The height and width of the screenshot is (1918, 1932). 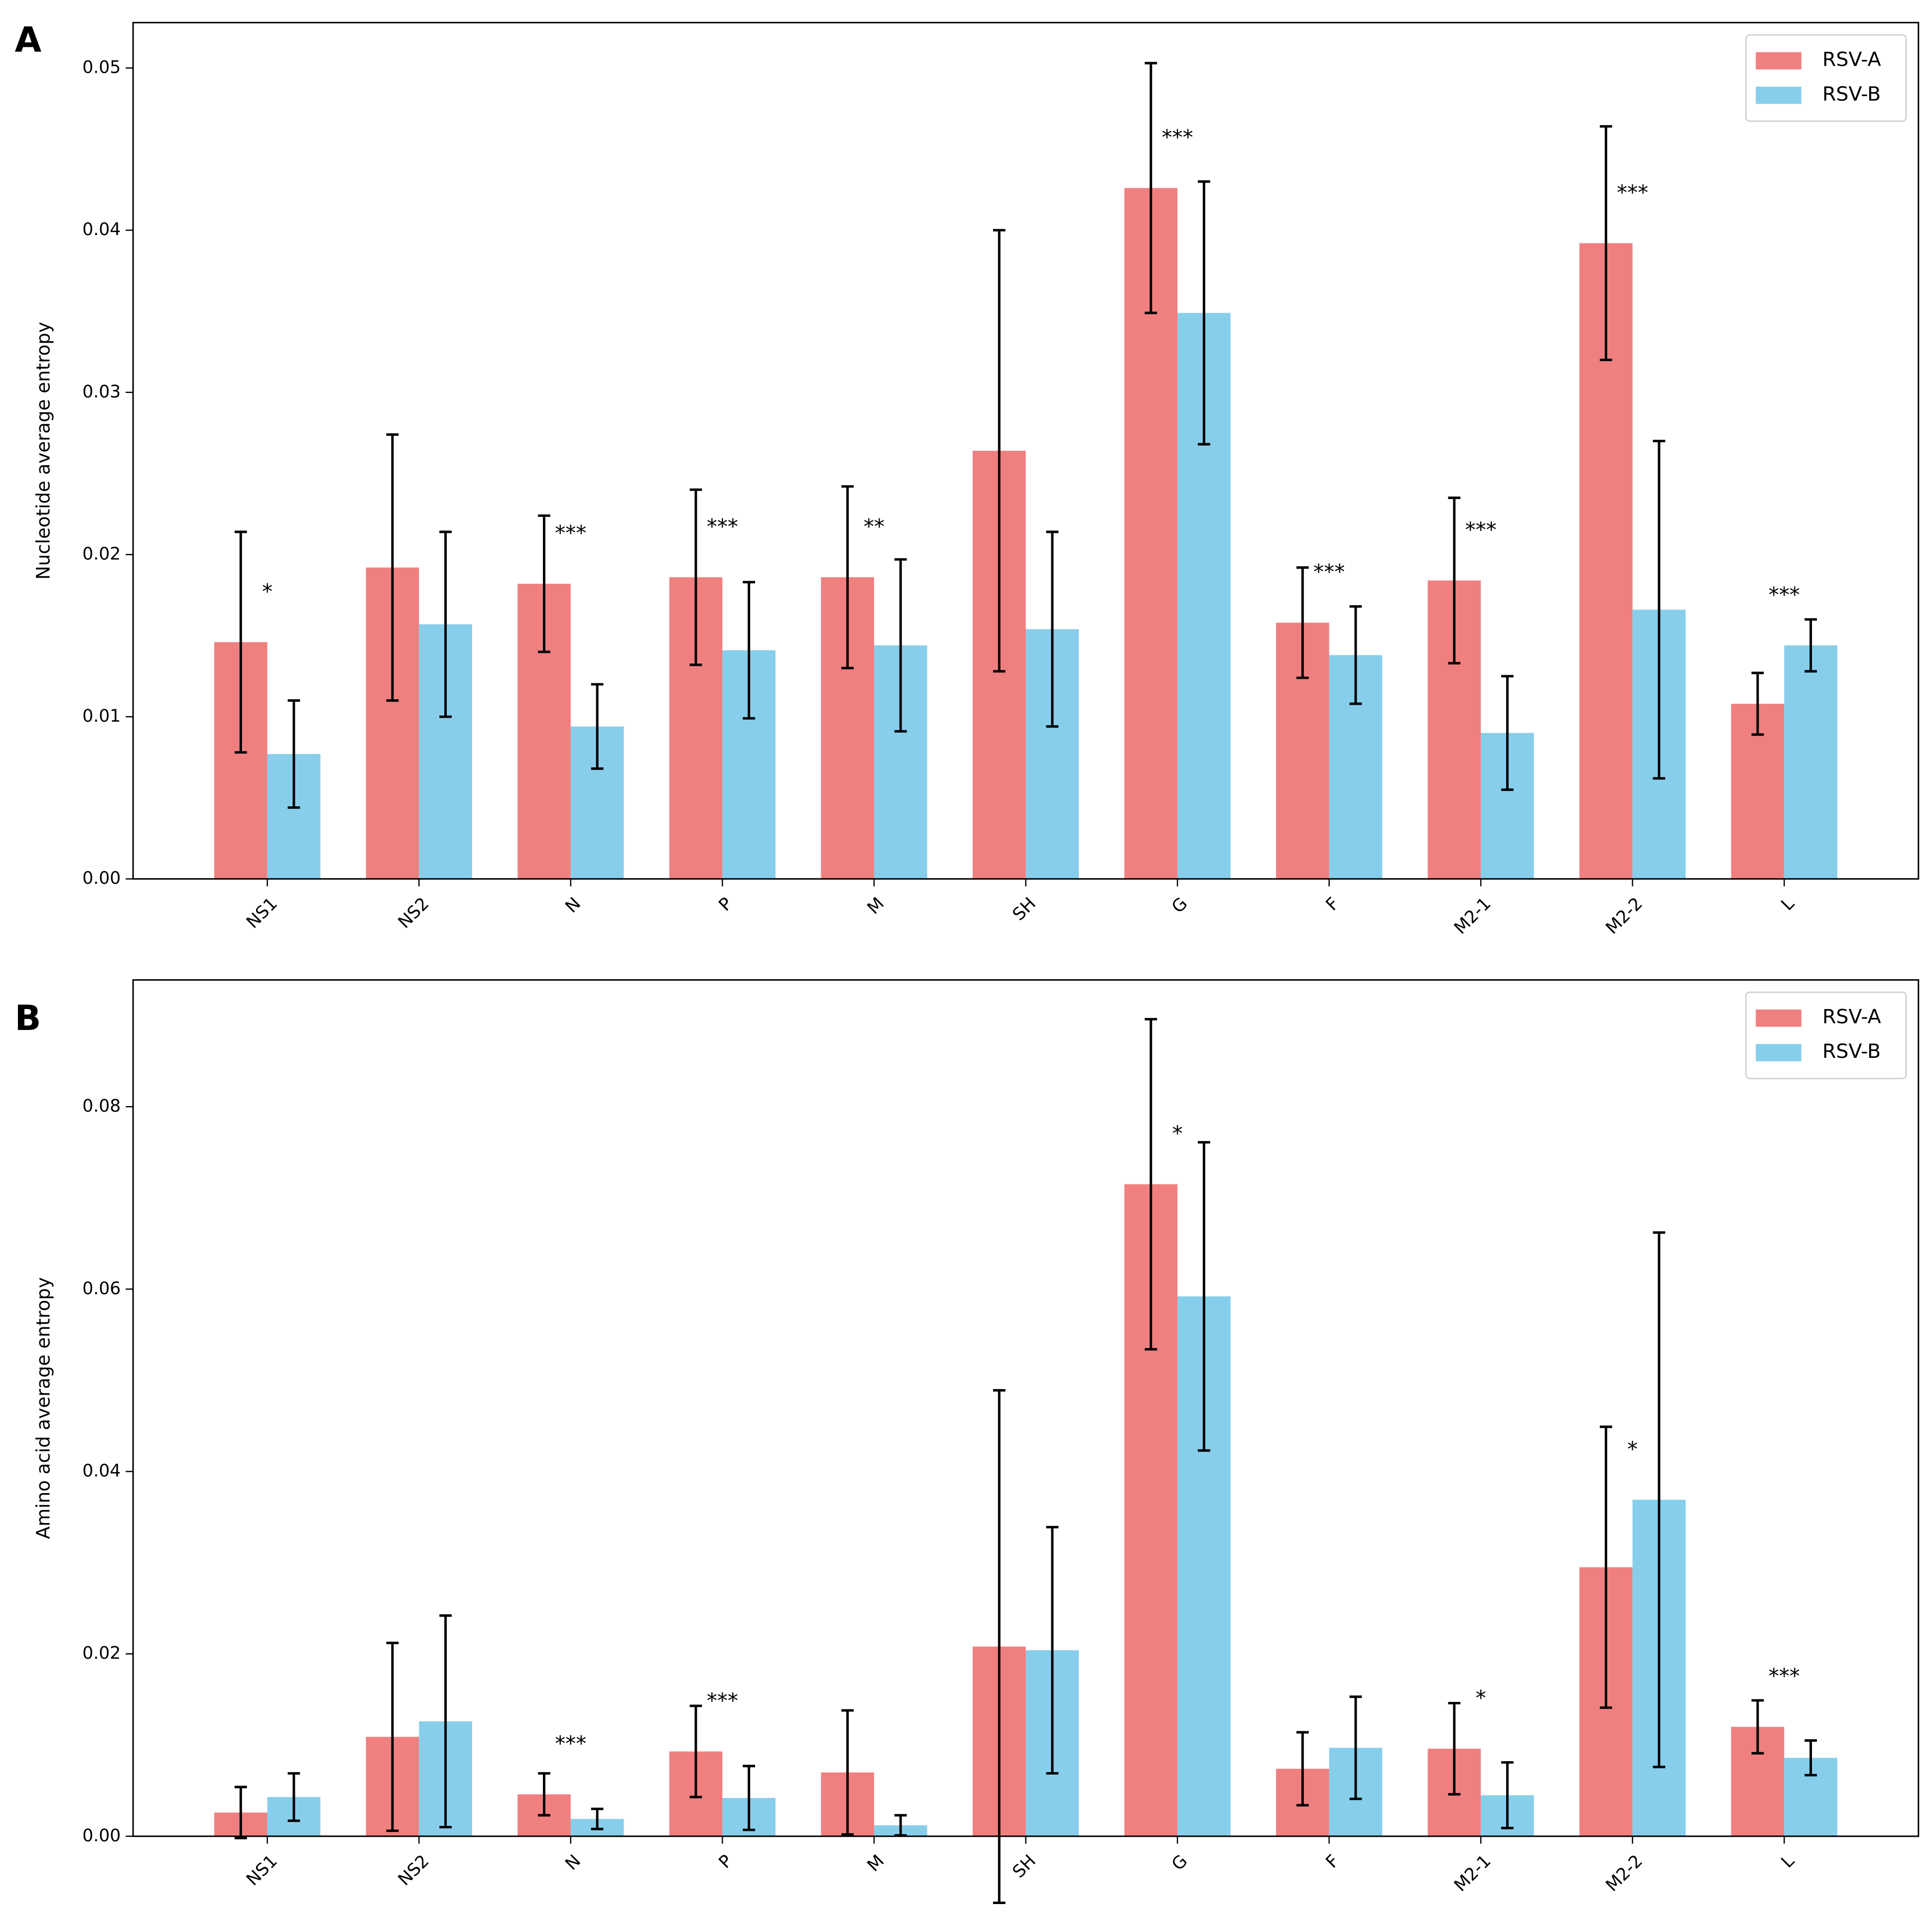 I want to click on panel-label: A, so click(x=28, y=40).